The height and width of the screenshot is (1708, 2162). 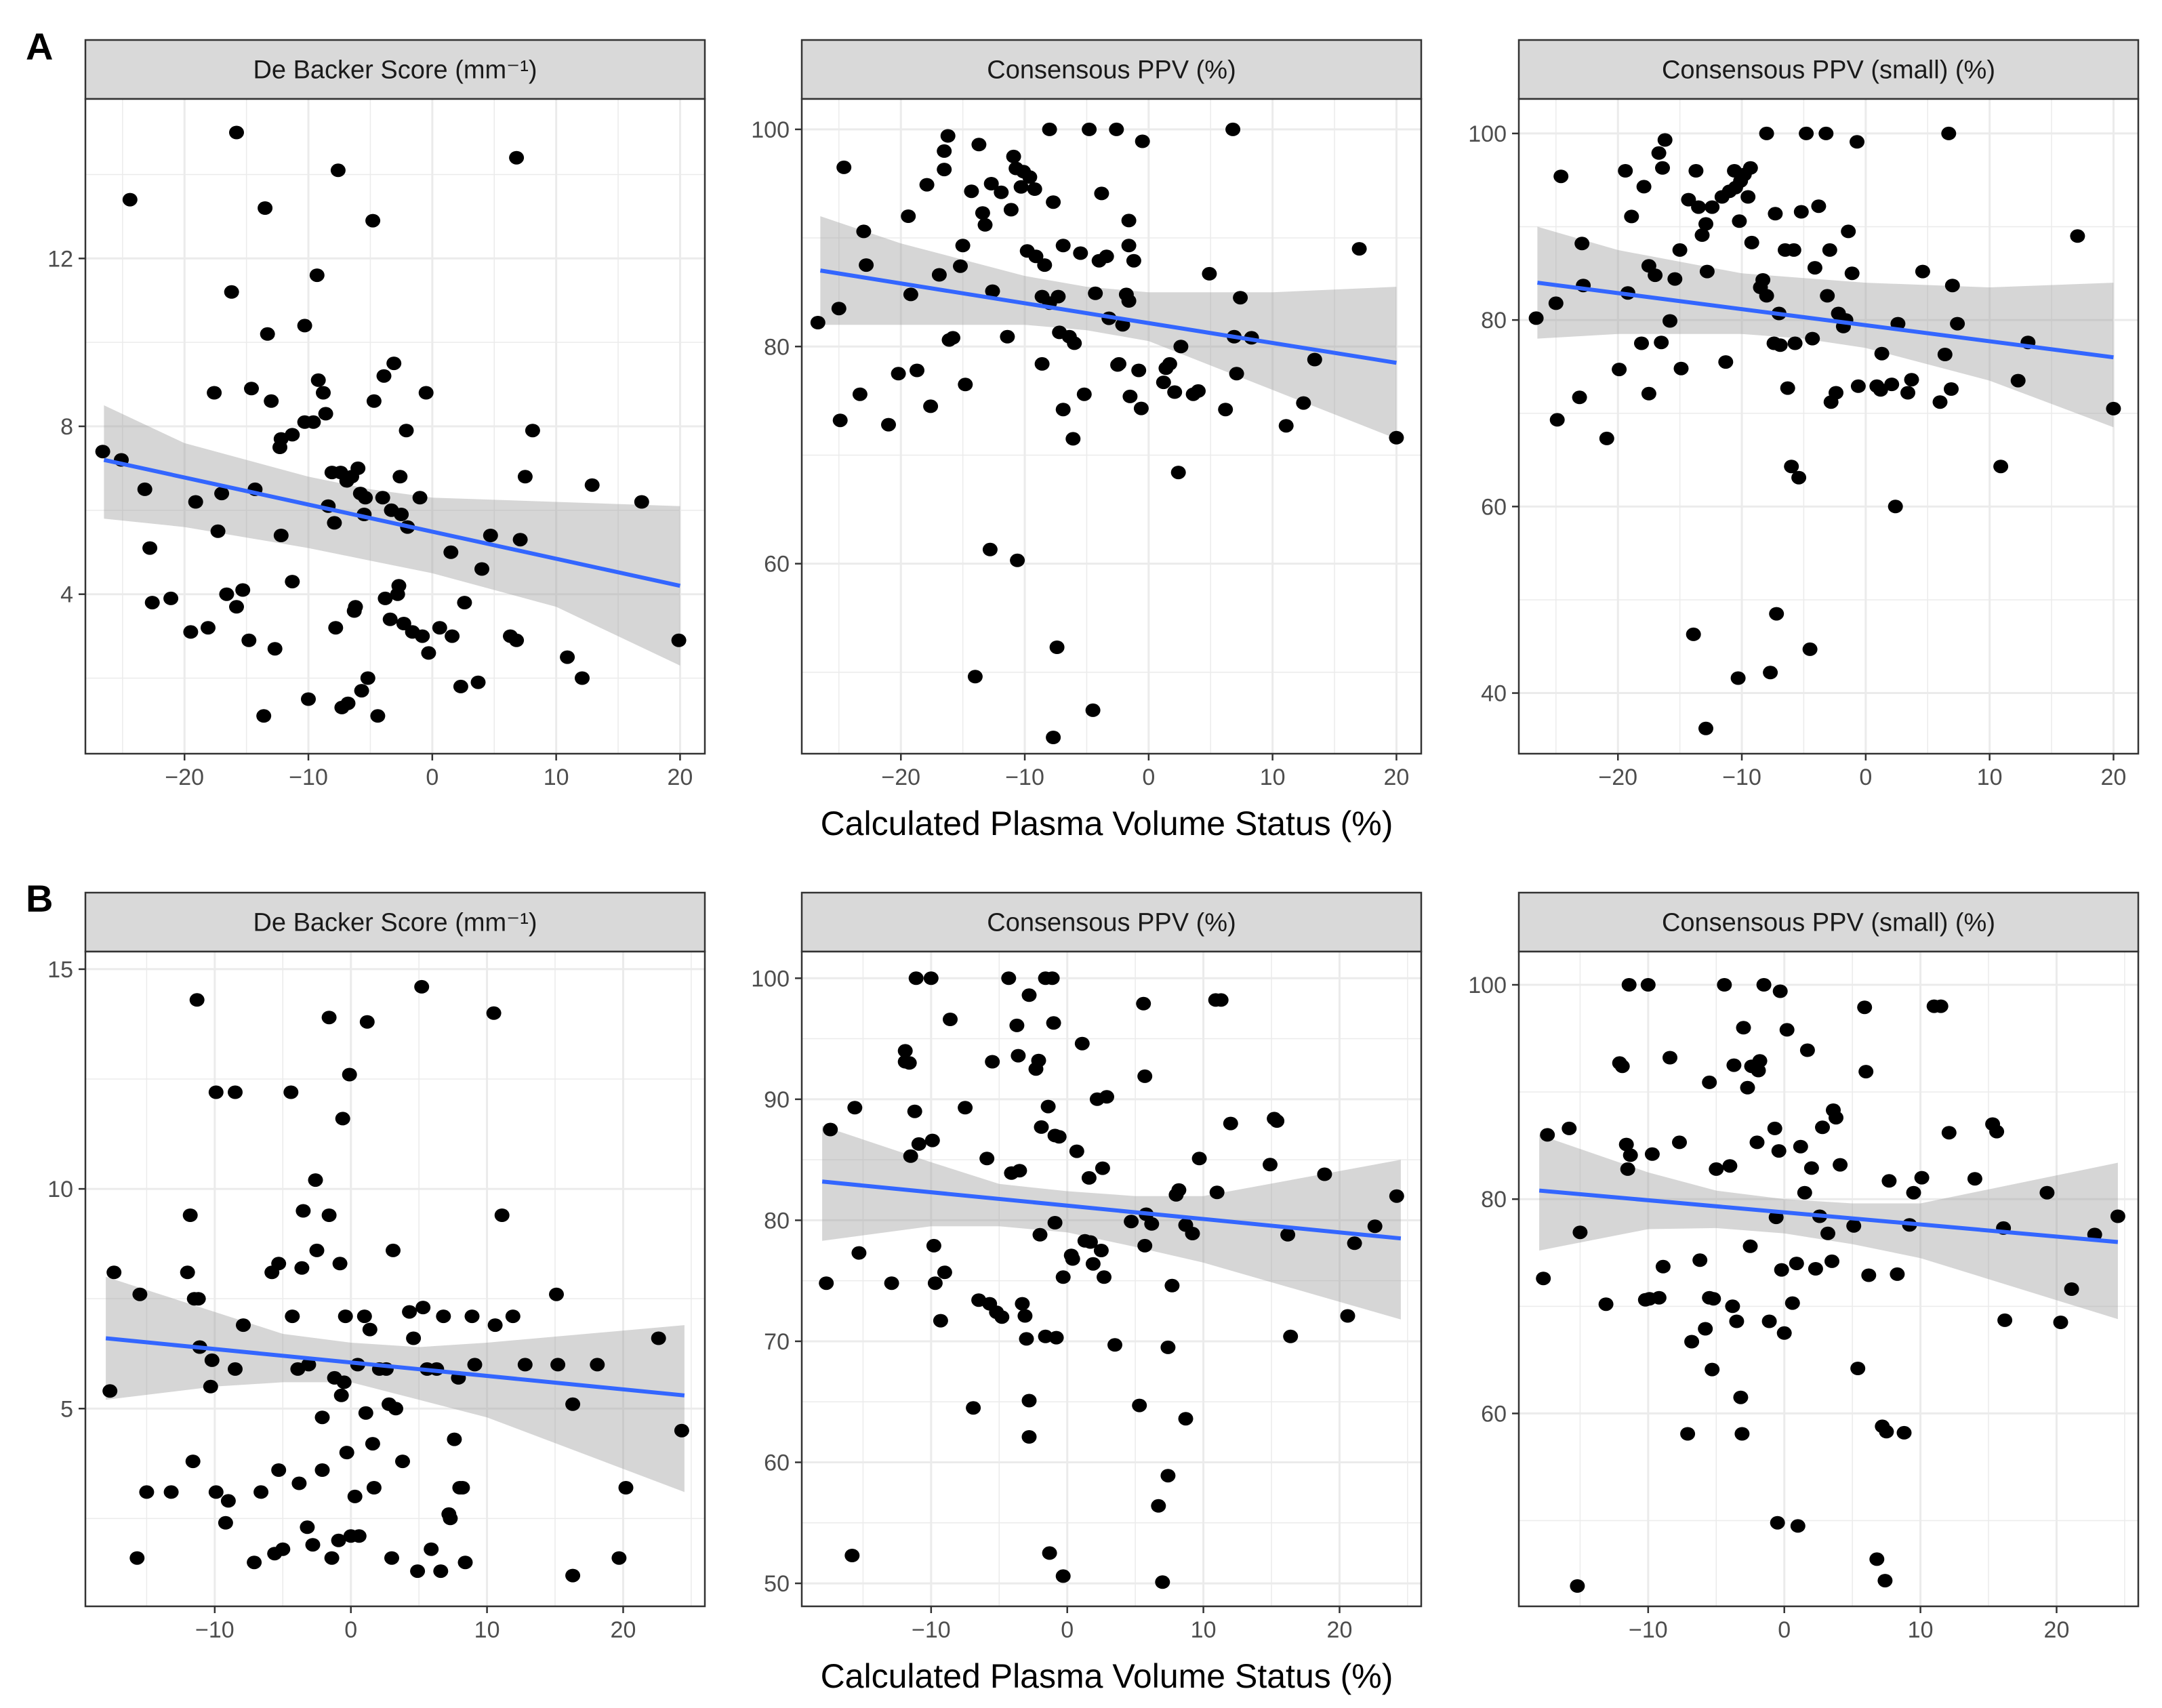 I want to click on x-tick-label: −20, so click(x=184, y=778).